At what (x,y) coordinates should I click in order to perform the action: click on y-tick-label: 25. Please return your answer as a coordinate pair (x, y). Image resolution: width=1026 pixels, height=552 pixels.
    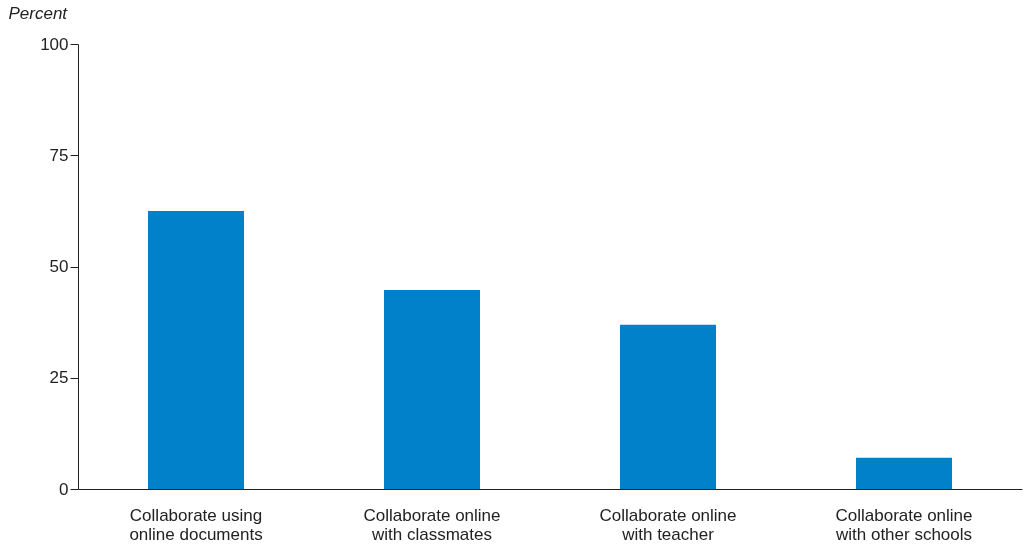
    Looking at the image, I should click on (59, 378).